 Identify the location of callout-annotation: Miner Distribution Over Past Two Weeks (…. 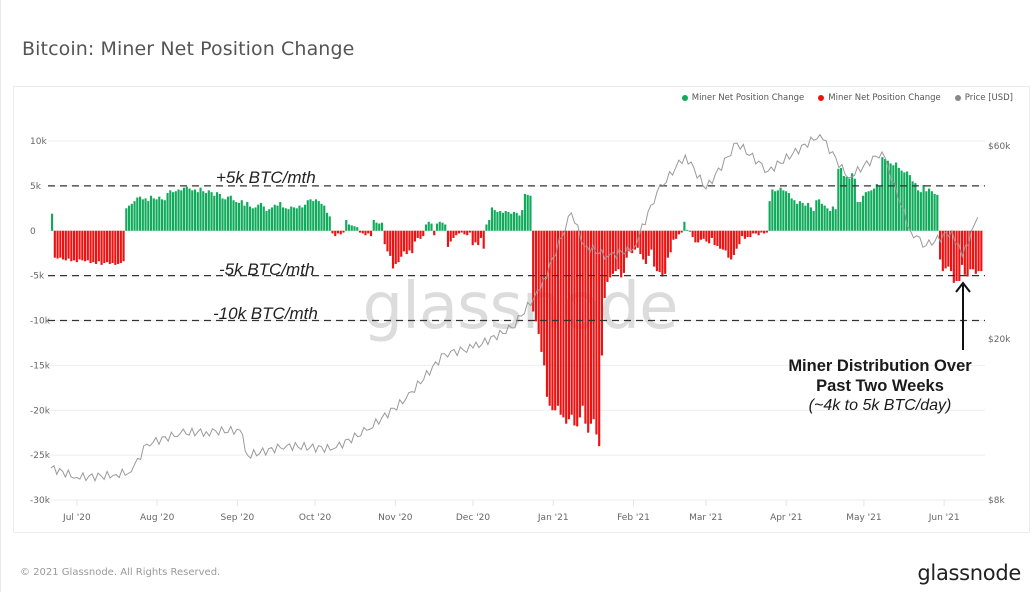
(880, 386).